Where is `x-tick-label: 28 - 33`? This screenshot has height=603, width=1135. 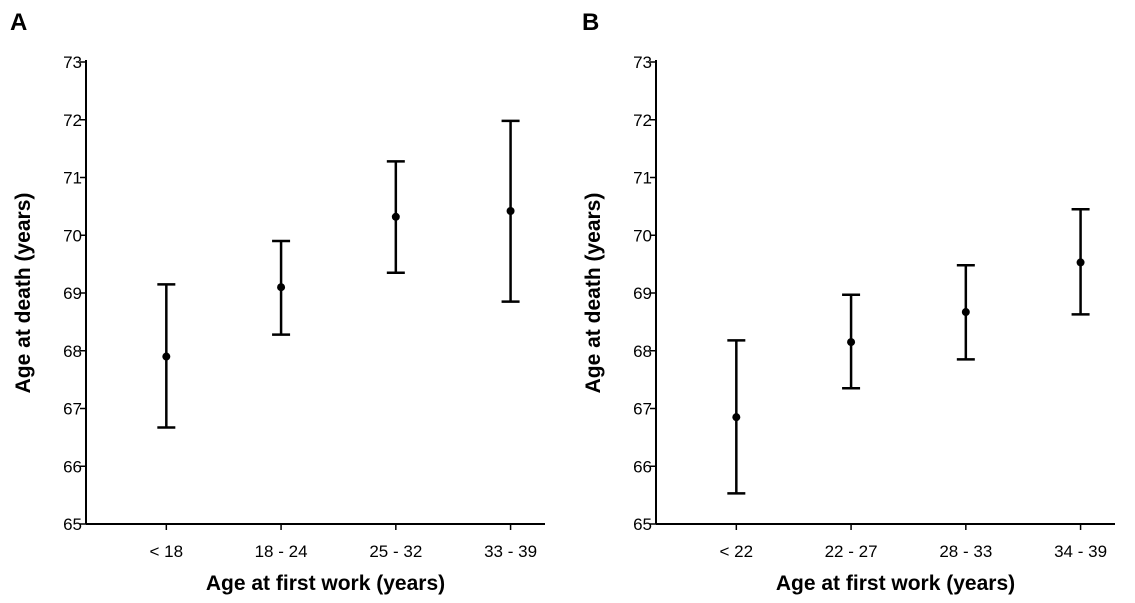
x-tick-label: 28 - 33 is located at coordinates (965, 551).